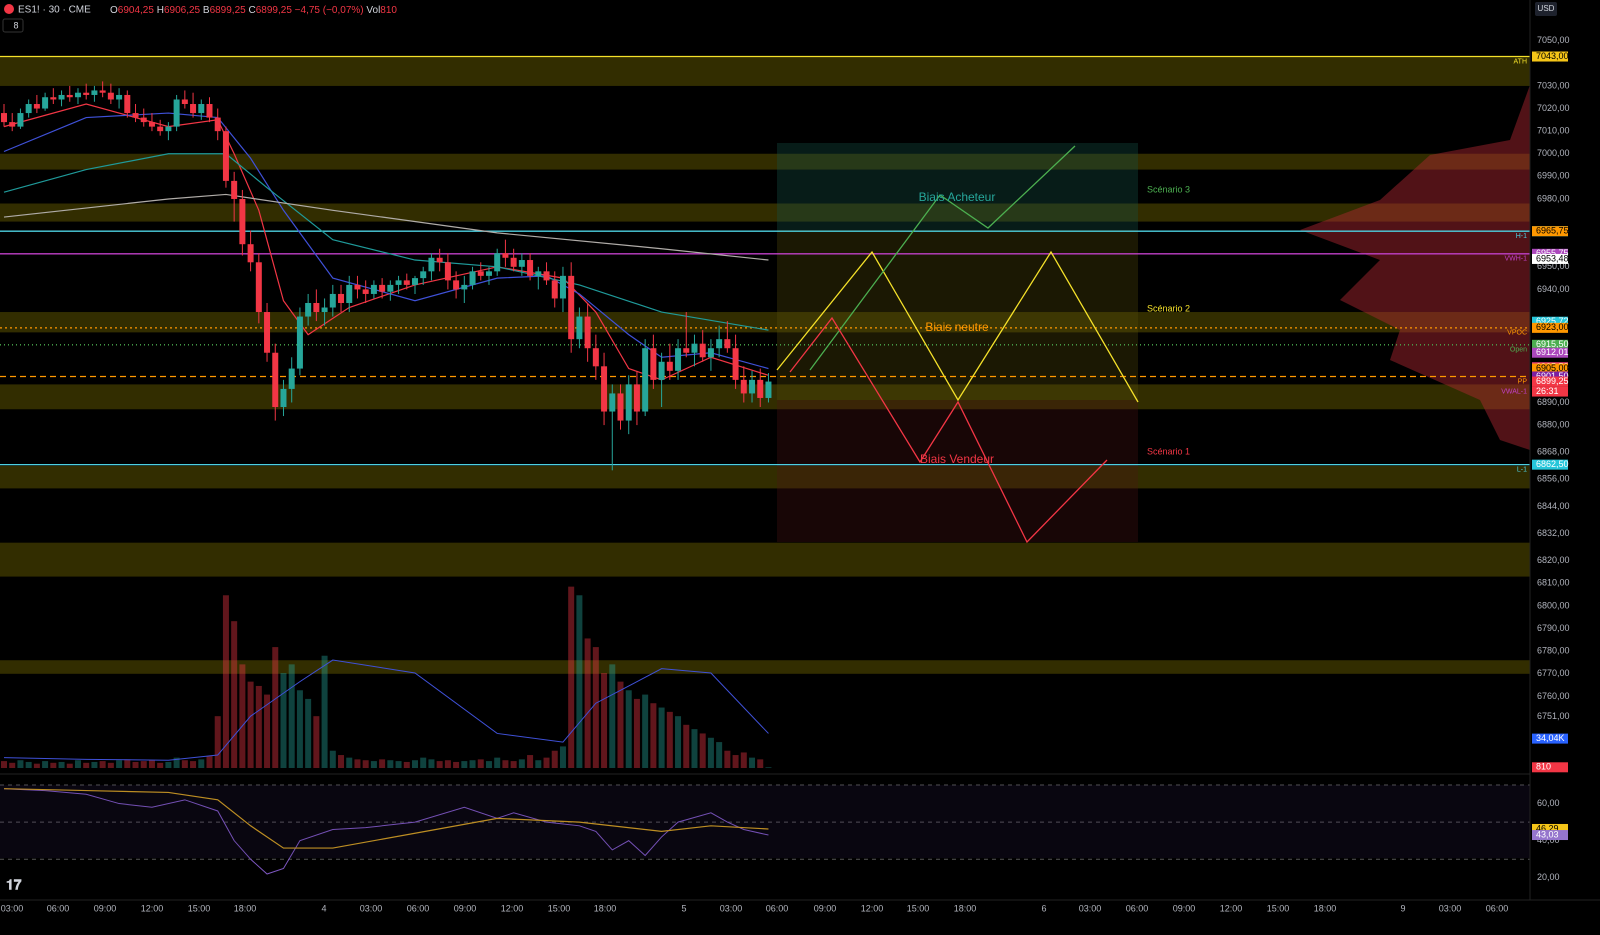 The height and width of the screenshot is (935, 1600). What do you see at coordinates (1553, 85) in the screenshot?
I see `y-tick-label: 7030,00` at bounding box center [1553, 85].